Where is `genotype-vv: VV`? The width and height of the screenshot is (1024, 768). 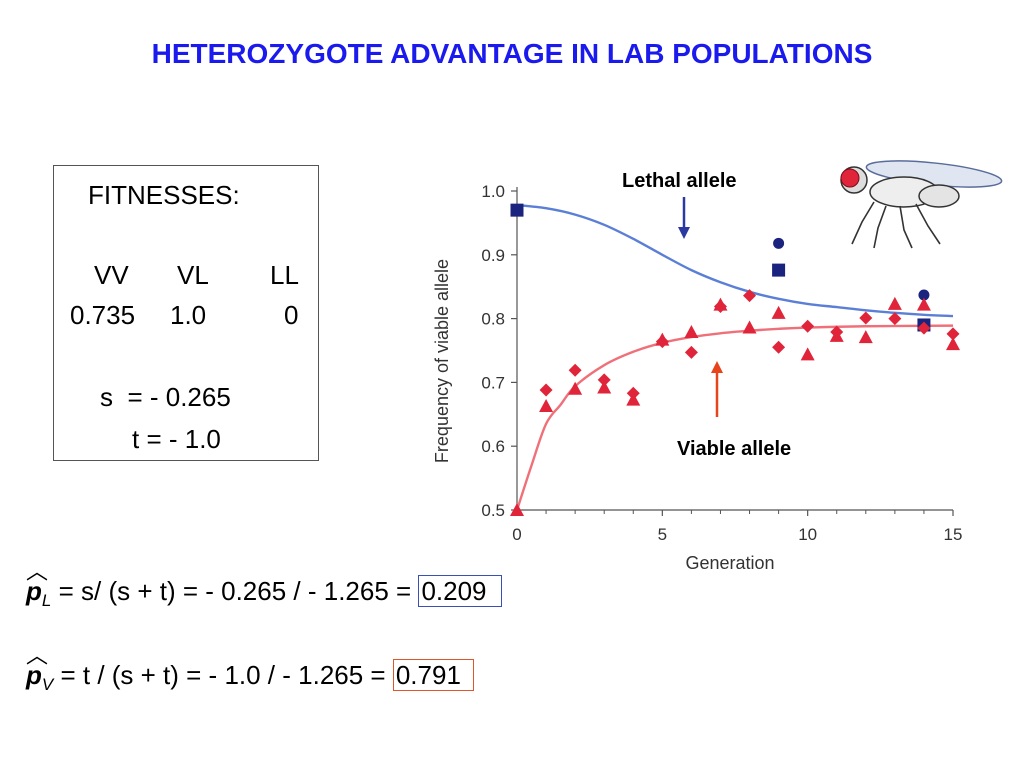
genotype-vv: VV is located at coordinates (111, 275).